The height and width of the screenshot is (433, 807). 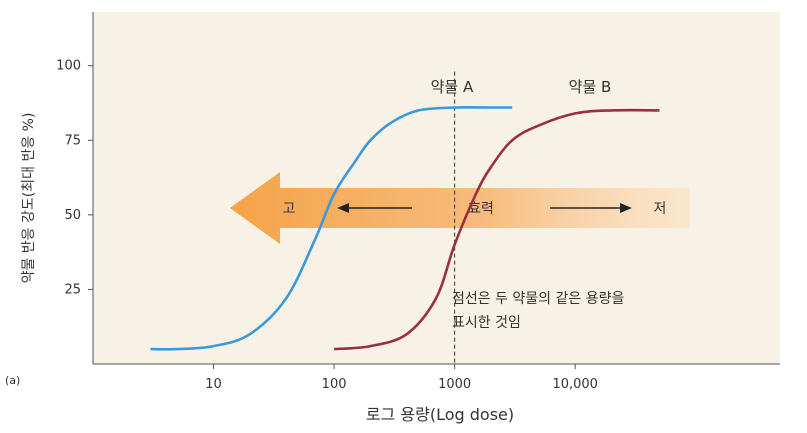 What do you see at coordinates (591, 208) in the screenshot?
I see `arrow-right-small` at bounding box center [591, 208].